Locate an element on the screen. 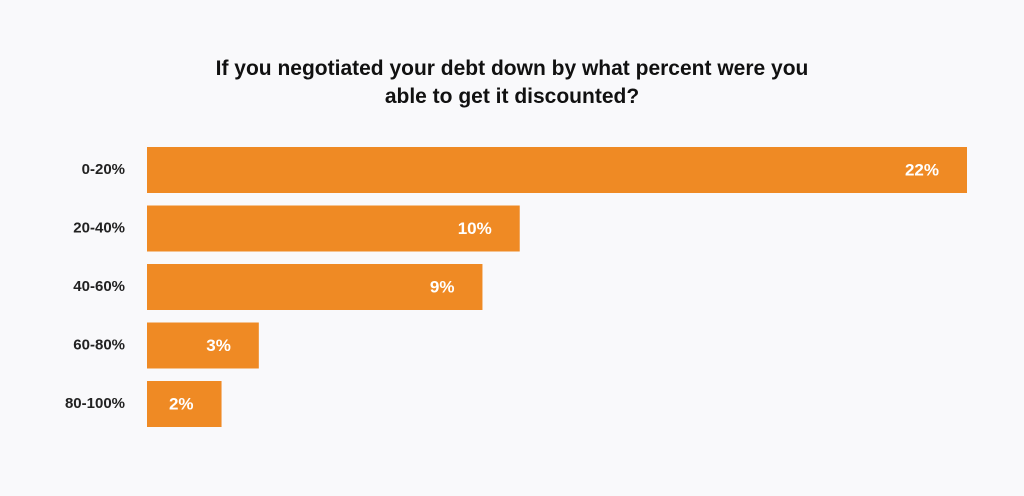 Image resolution: width=1024 pixels, height=496 pixels. category-label: 60-80% is located at coordinates (99, 344).